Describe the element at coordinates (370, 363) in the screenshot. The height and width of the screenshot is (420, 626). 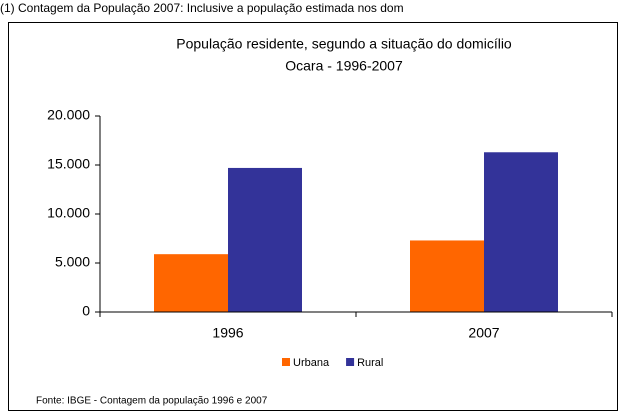
I see `legend-label: Rural` at that location.